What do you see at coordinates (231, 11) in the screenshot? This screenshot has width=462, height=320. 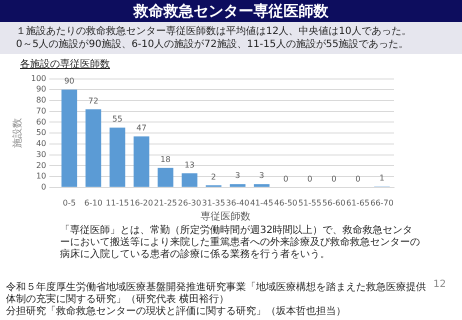 I see `chart-title: 救命救急センター専従医師数` at bounding box center [231, 11].